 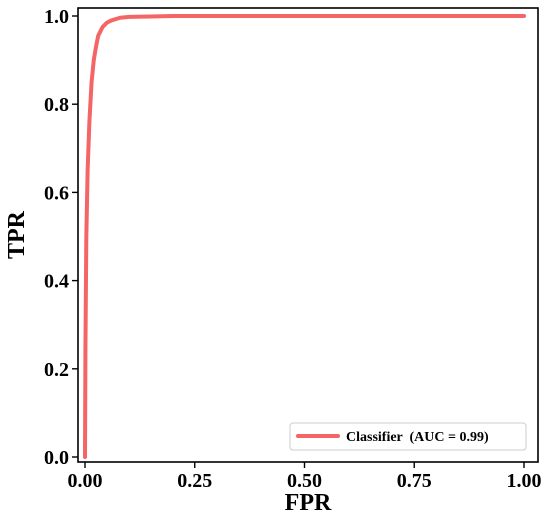 I want to click on y-tick-label: 0.4, so click(x=56, y=282).